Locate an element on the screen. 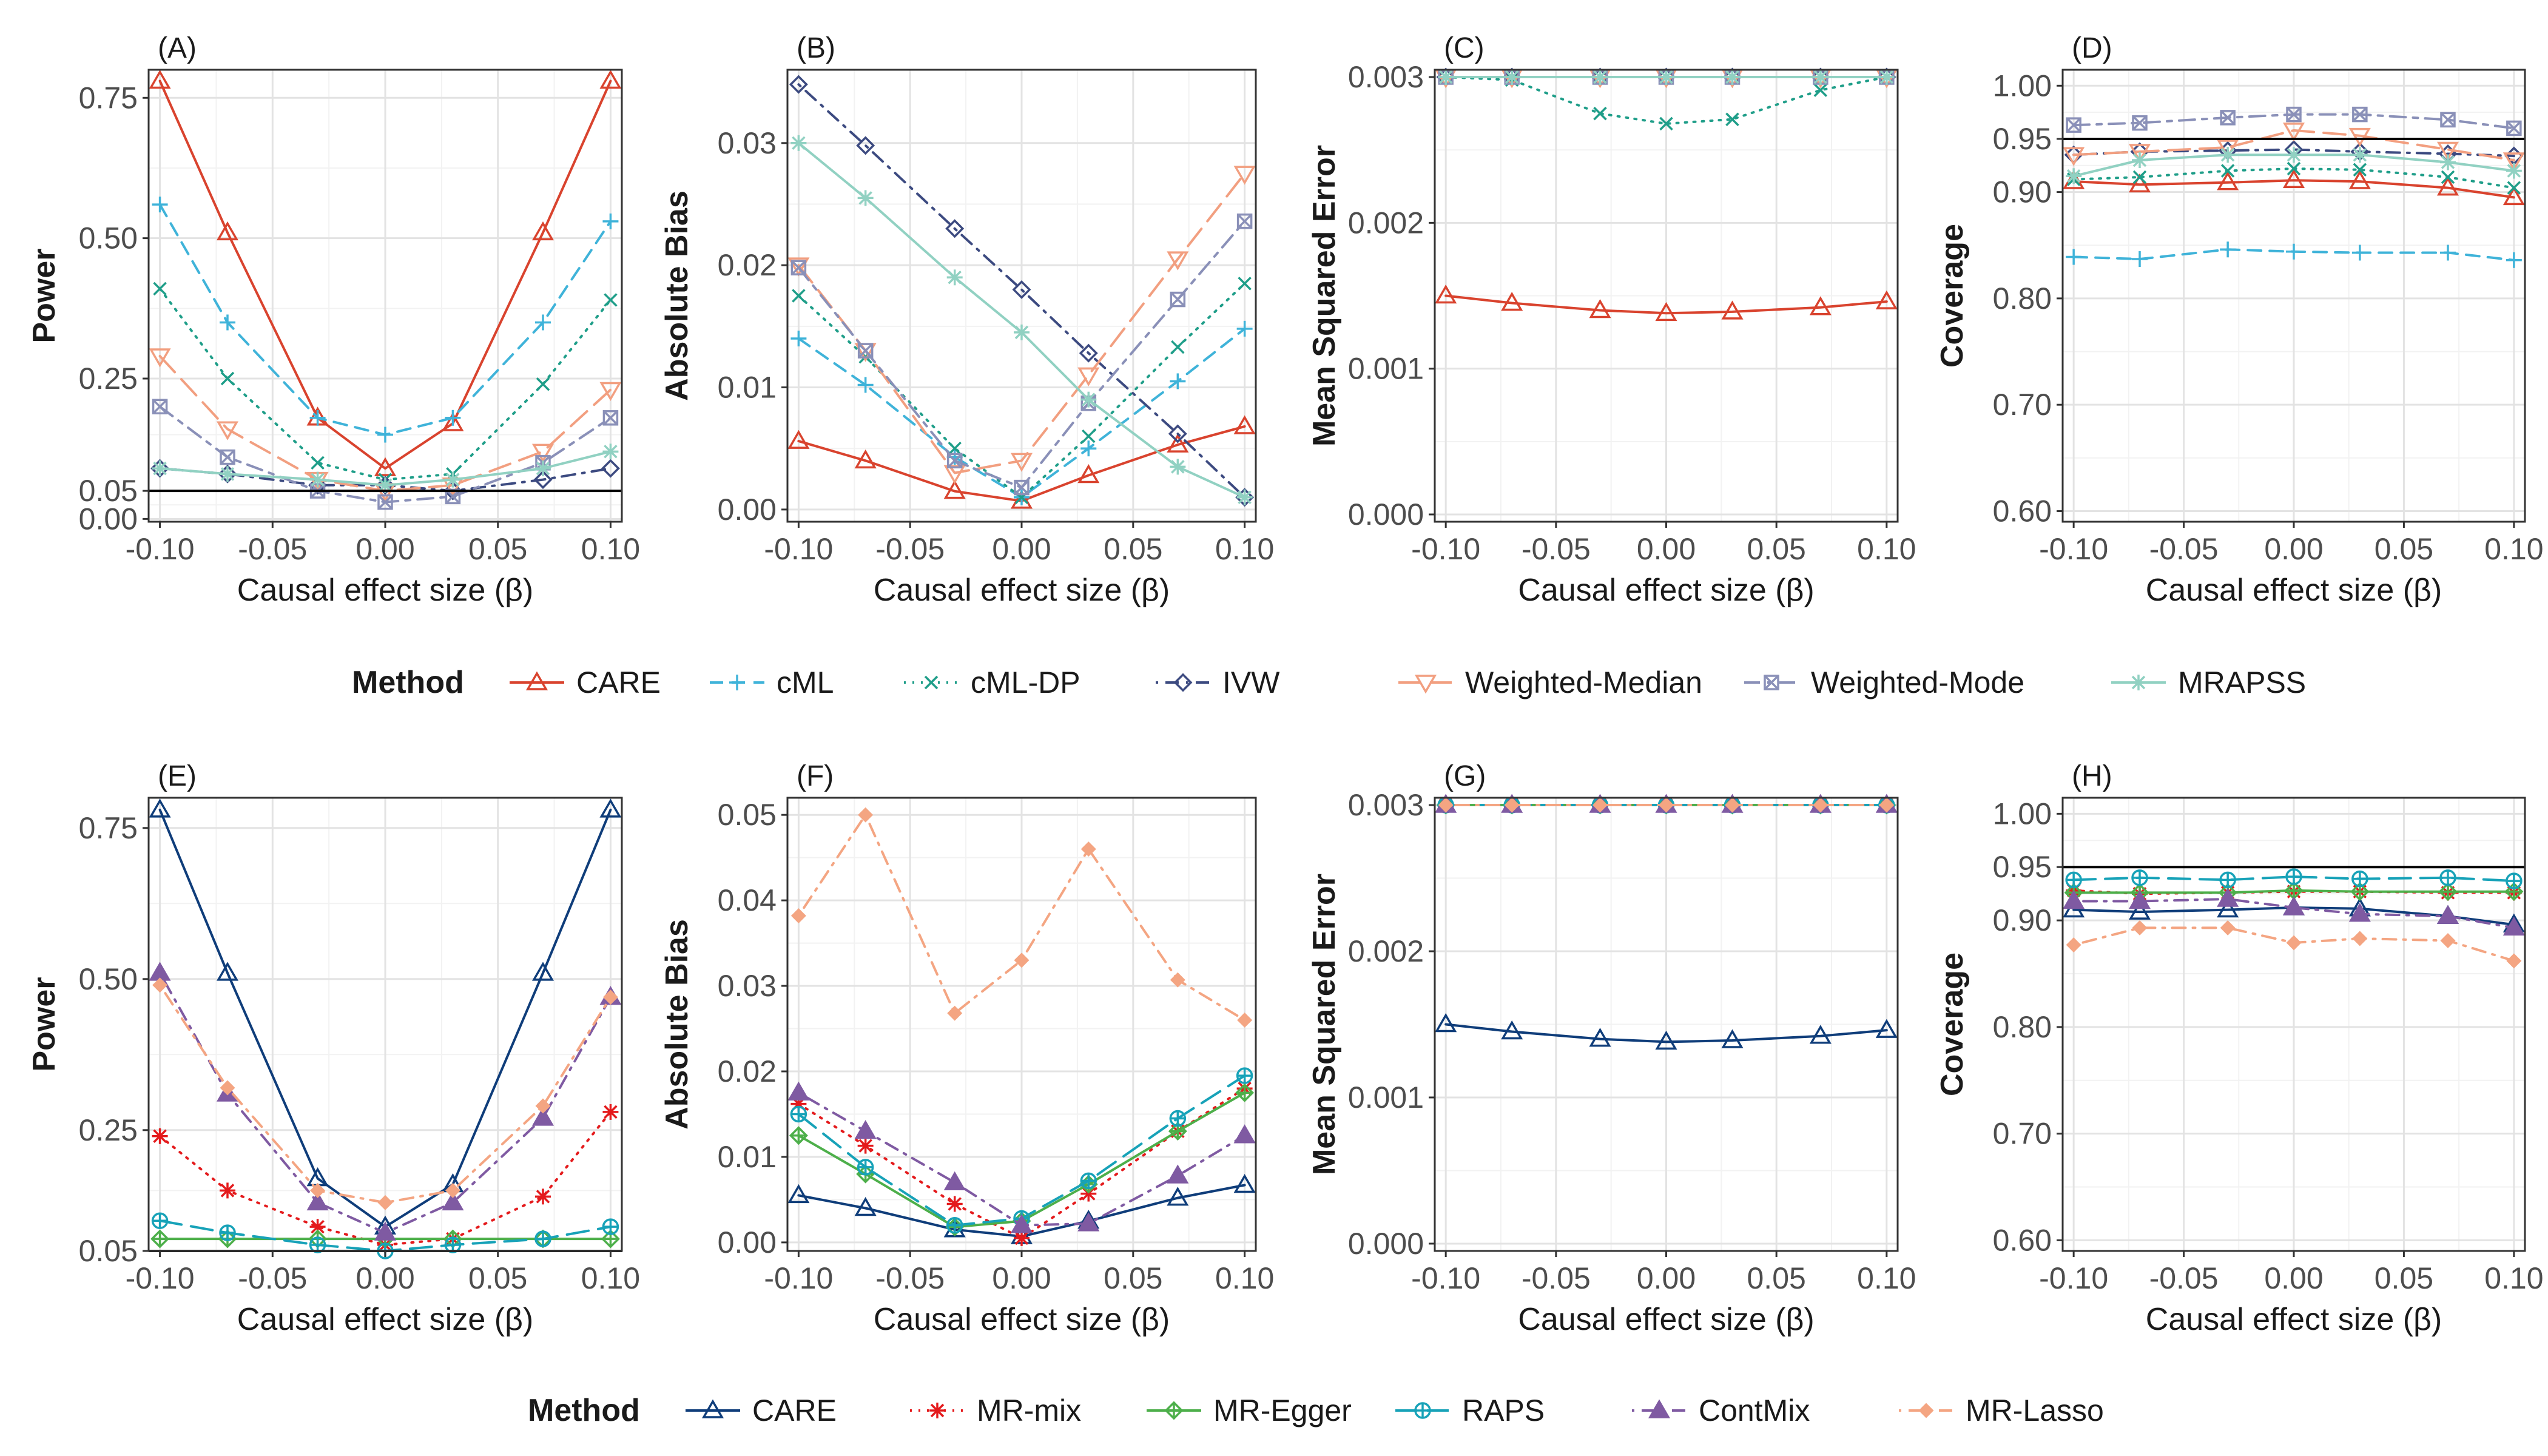  legend-label: MR-Egger is located at coordinates (1282, 1410).